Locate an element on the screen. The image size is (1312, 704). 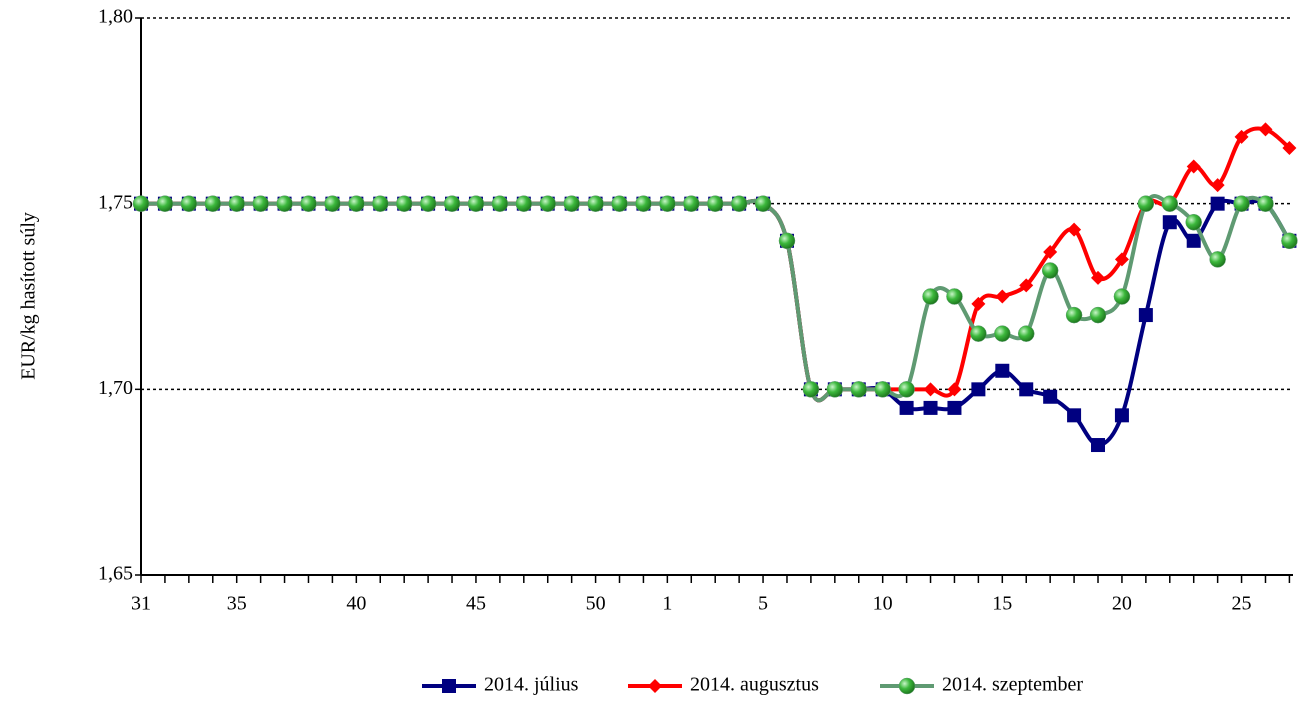
y-tick-label: 1,70 is located at coordinates (115, 388).